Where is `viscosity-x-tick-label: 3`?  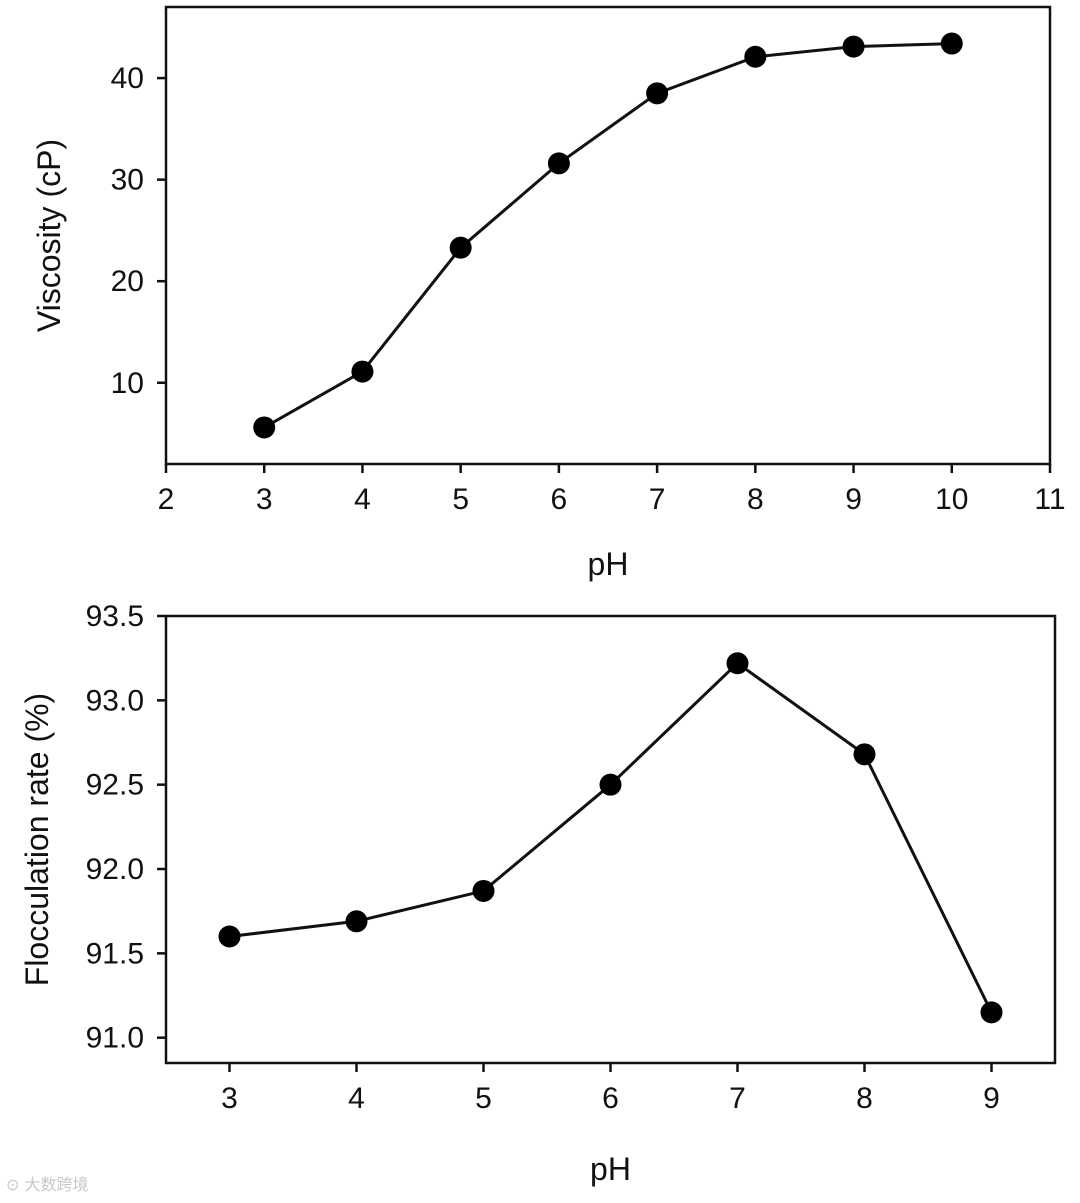 viscosity-x-tick-label: 3 is located at coordinates (264, 499).